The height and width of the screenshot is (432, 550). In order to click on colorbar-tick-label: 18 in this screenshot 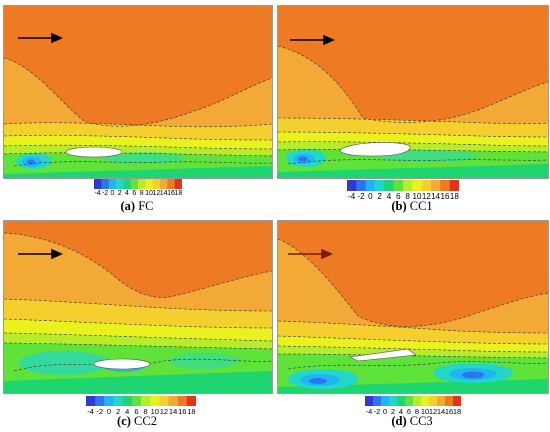, I will do `click(454, 196)`.